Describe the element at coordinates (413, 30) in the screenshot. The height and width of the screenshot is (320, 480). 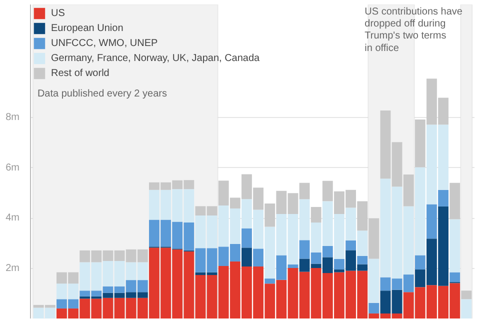
I see `annotation: US contributions have dropped off during Trump's two terms in office` at that location.